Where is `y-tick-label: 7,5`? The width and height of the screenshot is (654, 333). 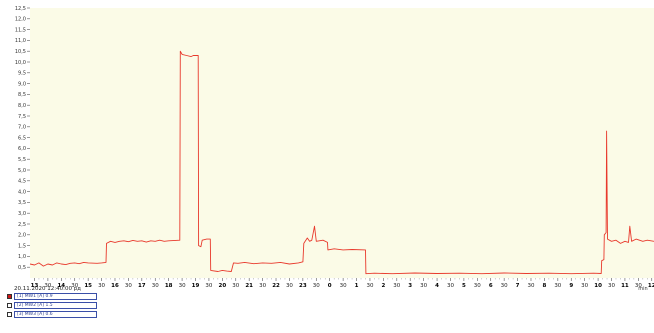
y-tick-label: 7,5 is located at coordinates (22, 117).